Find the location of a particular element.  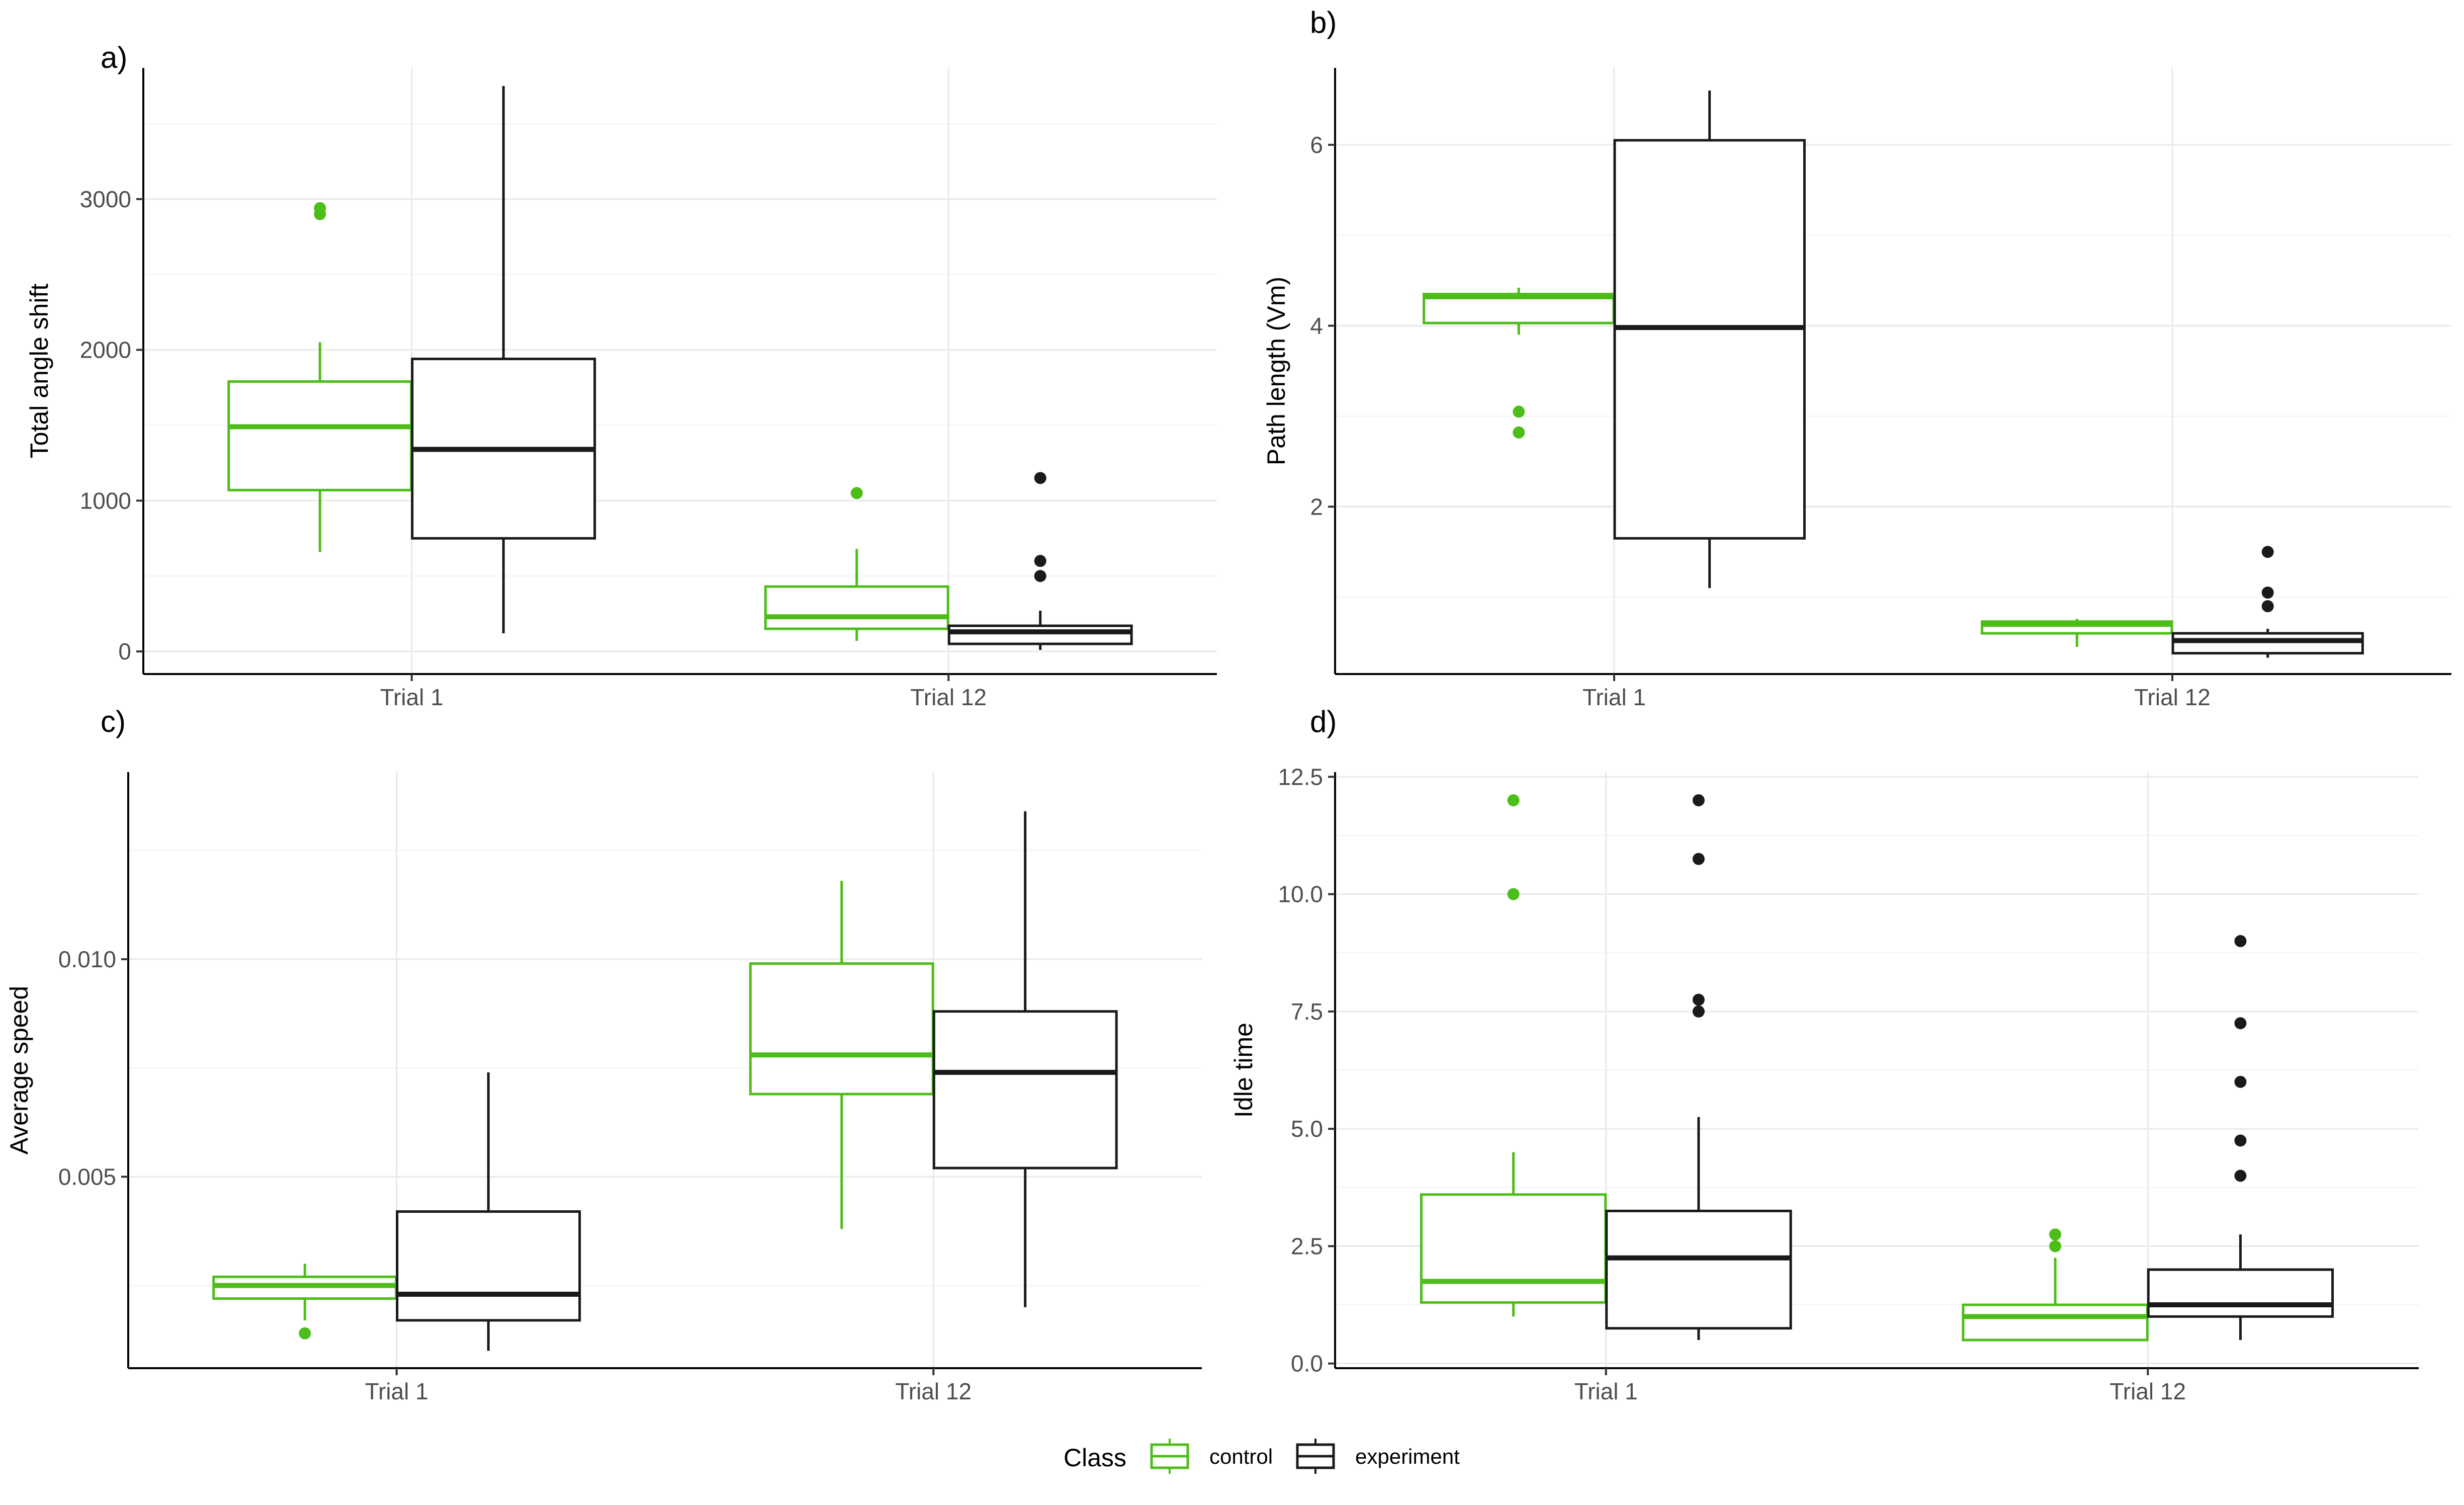

legend: Class control experiment is located at coordinates (1262, 1457).